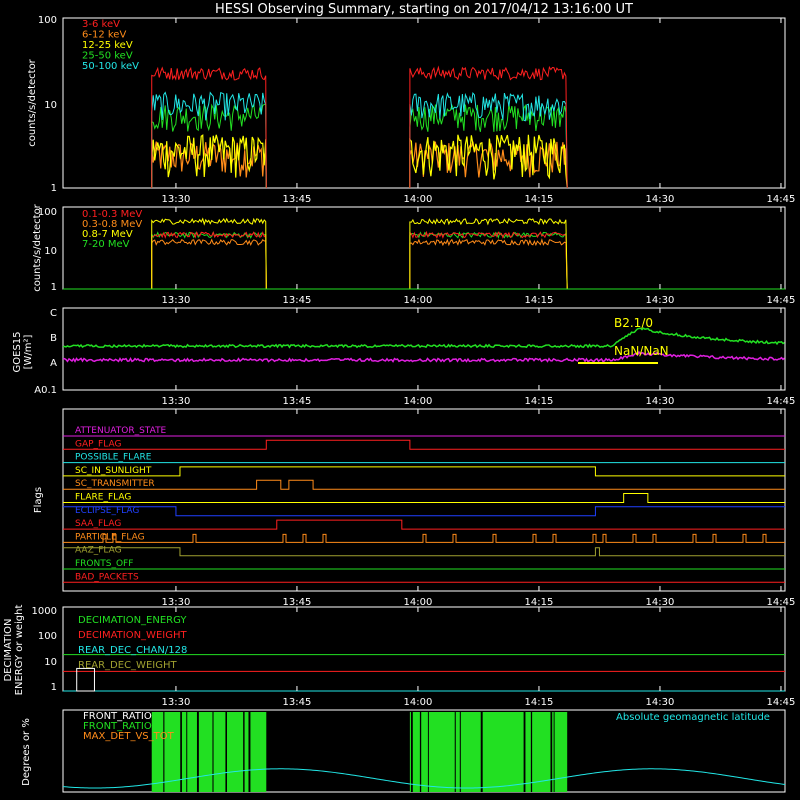 This screenshot has height=800, width=800. What do you see at coordinates (50, 105) in the screenshot?
I see `panel-low-energy-ytick-10: 10` at bounding box center [50, 105].